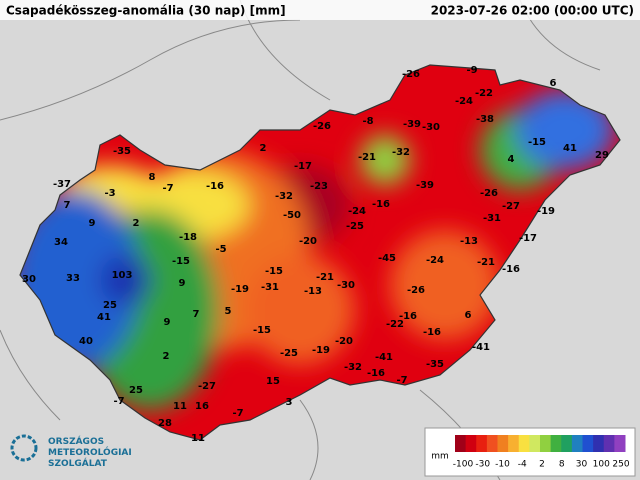 Image resolution: width=640 pixels, height=480 pixels. Describe the element at coordinates (395, 324) in the screenshot. I see `station-value: -22` at that location.